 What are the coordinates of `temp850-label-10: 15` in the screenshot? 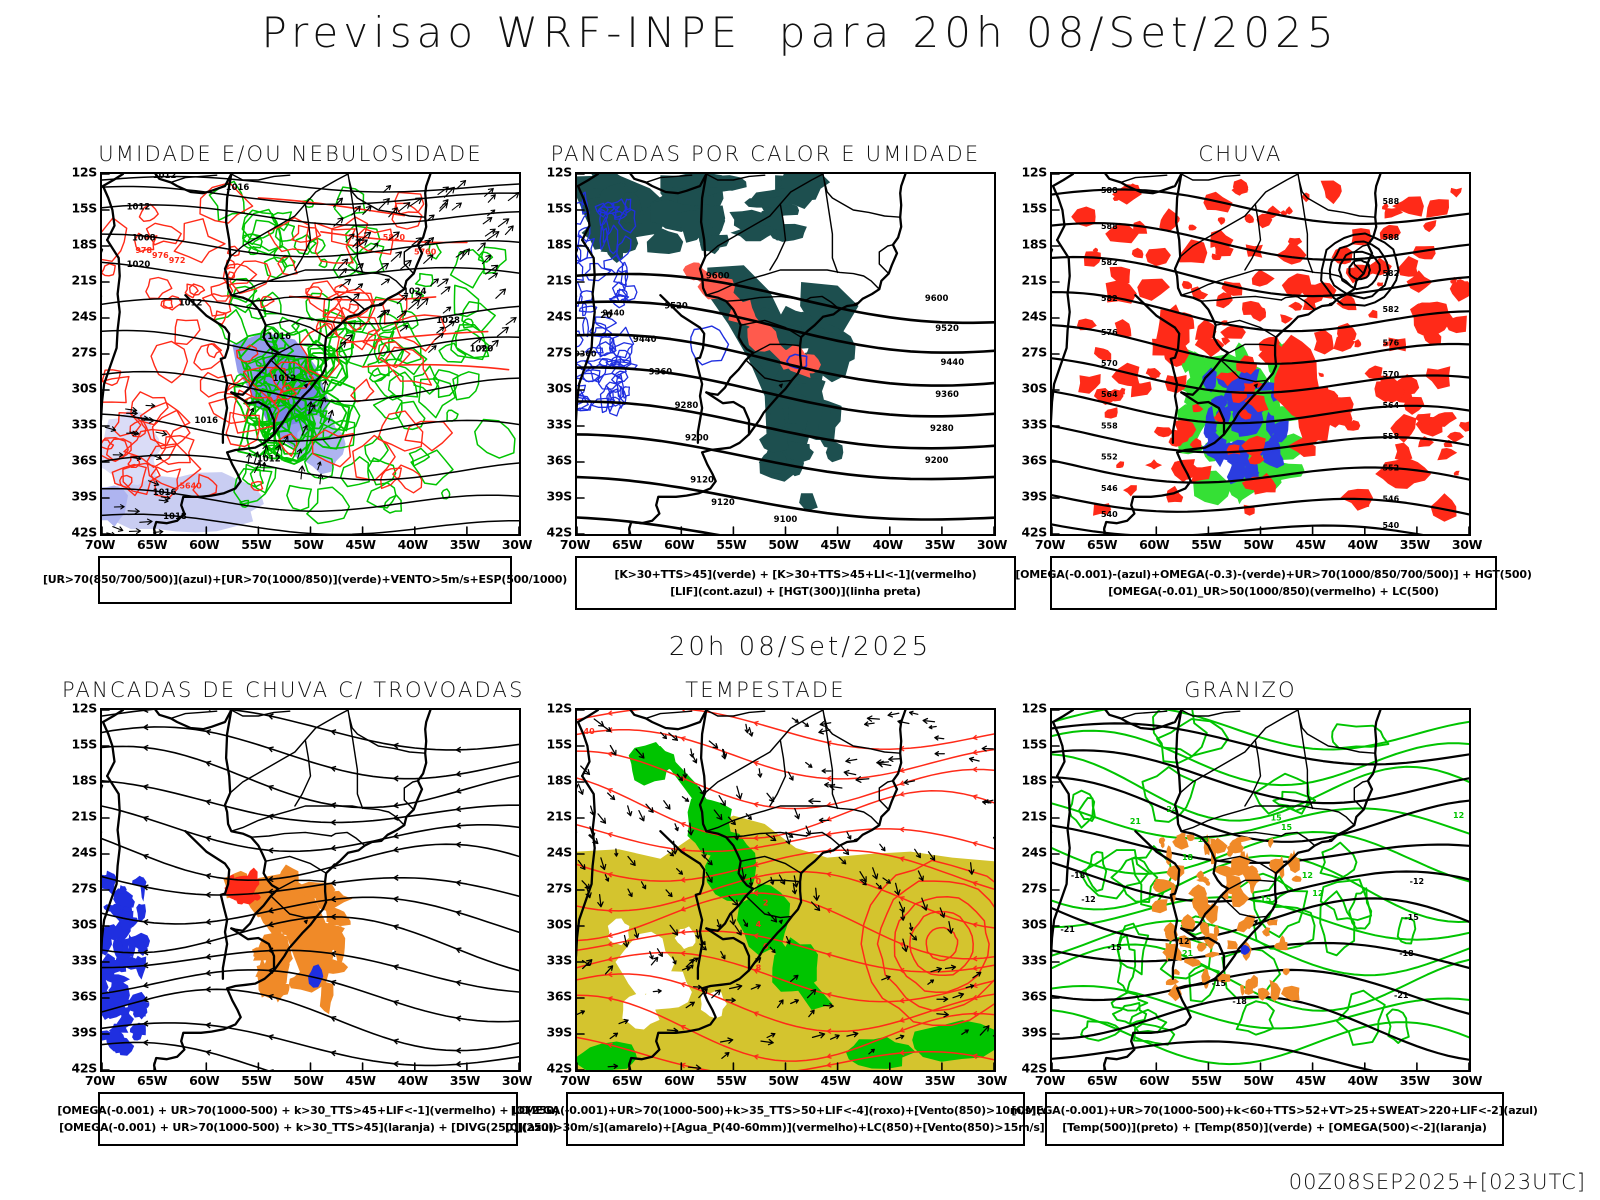 It's located at (1266, 899).